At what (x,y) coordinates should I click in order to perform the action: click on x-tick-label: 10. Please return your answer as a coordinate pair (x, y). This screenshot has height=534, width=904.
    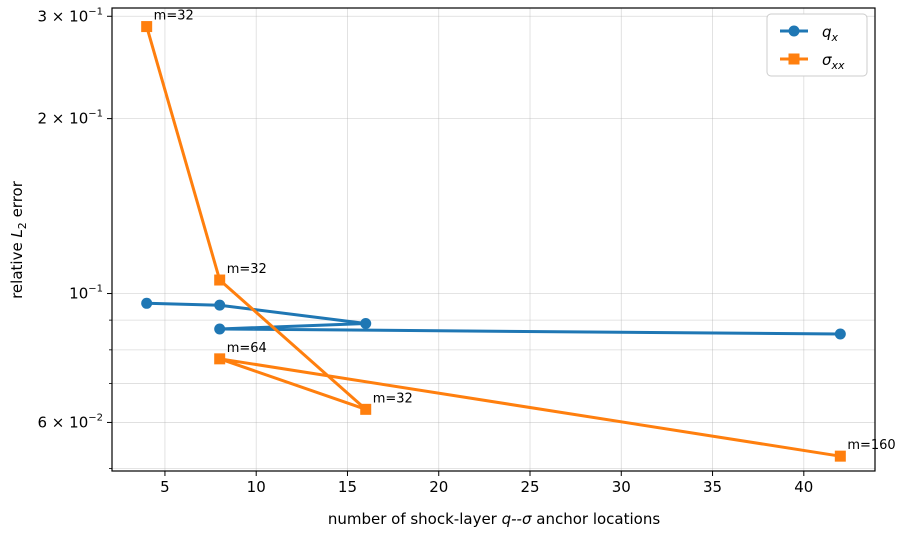
    Looking at the image, I should click on (256, 487).